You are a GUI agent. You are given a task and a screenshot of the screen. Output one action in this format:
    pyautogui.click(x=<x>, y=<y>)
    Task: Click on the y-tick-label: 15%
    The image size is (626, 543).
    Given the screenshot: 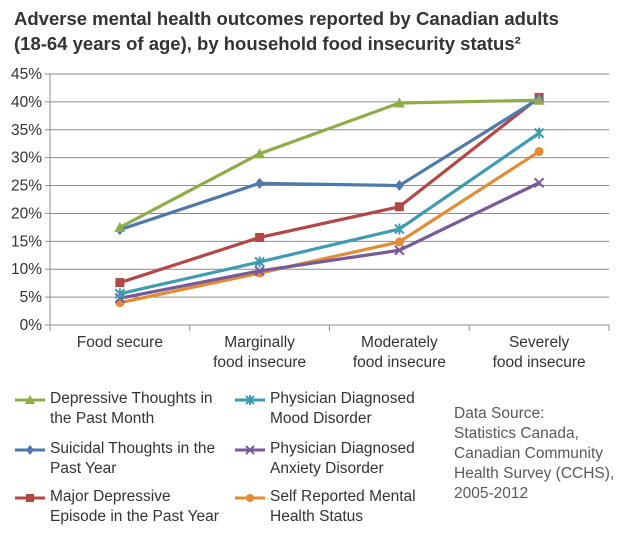 What is the action you would take?
    pyautogui.click(x=26, y=241)
    